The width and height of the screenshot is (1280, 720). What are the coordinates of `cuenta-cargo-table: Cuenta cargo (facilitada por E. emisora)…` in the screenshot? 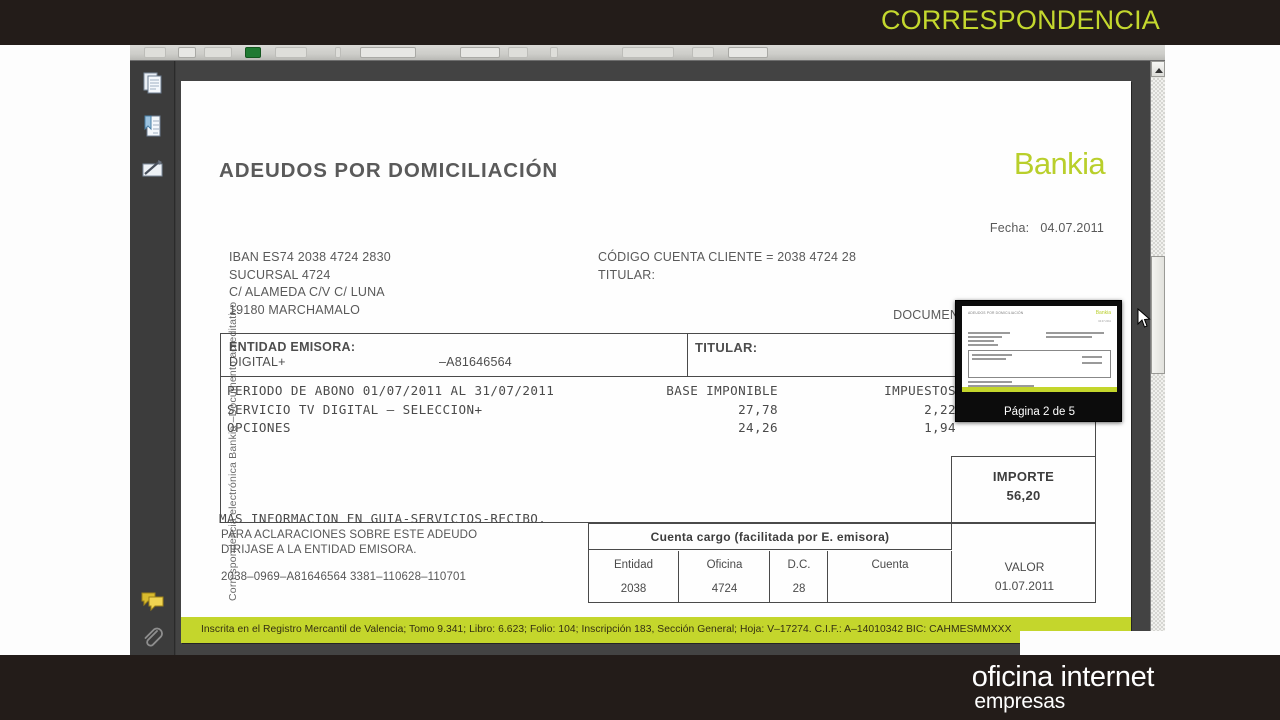 It's located at (842, 563).